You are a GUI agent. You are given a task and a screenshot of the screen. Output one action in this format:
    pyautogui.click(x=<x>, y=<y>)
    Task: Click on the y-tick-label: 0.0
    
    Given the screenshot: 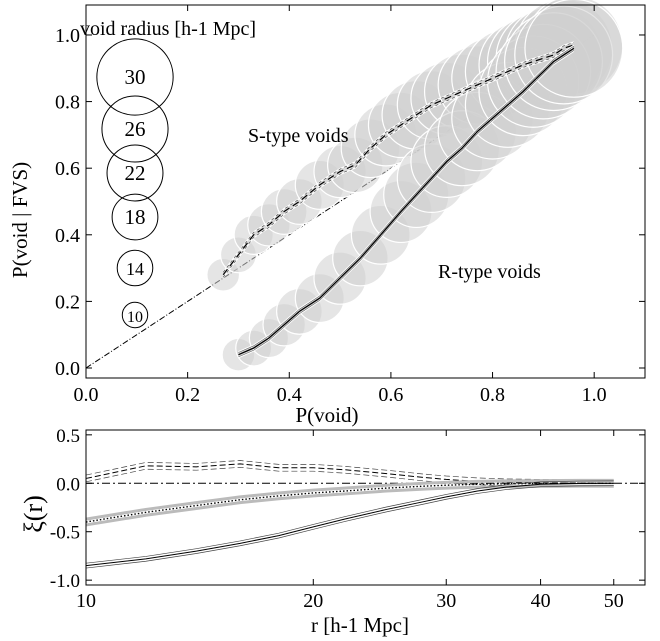 What is the action you would take?
    pyautogui.click(x=67, y=369)
    